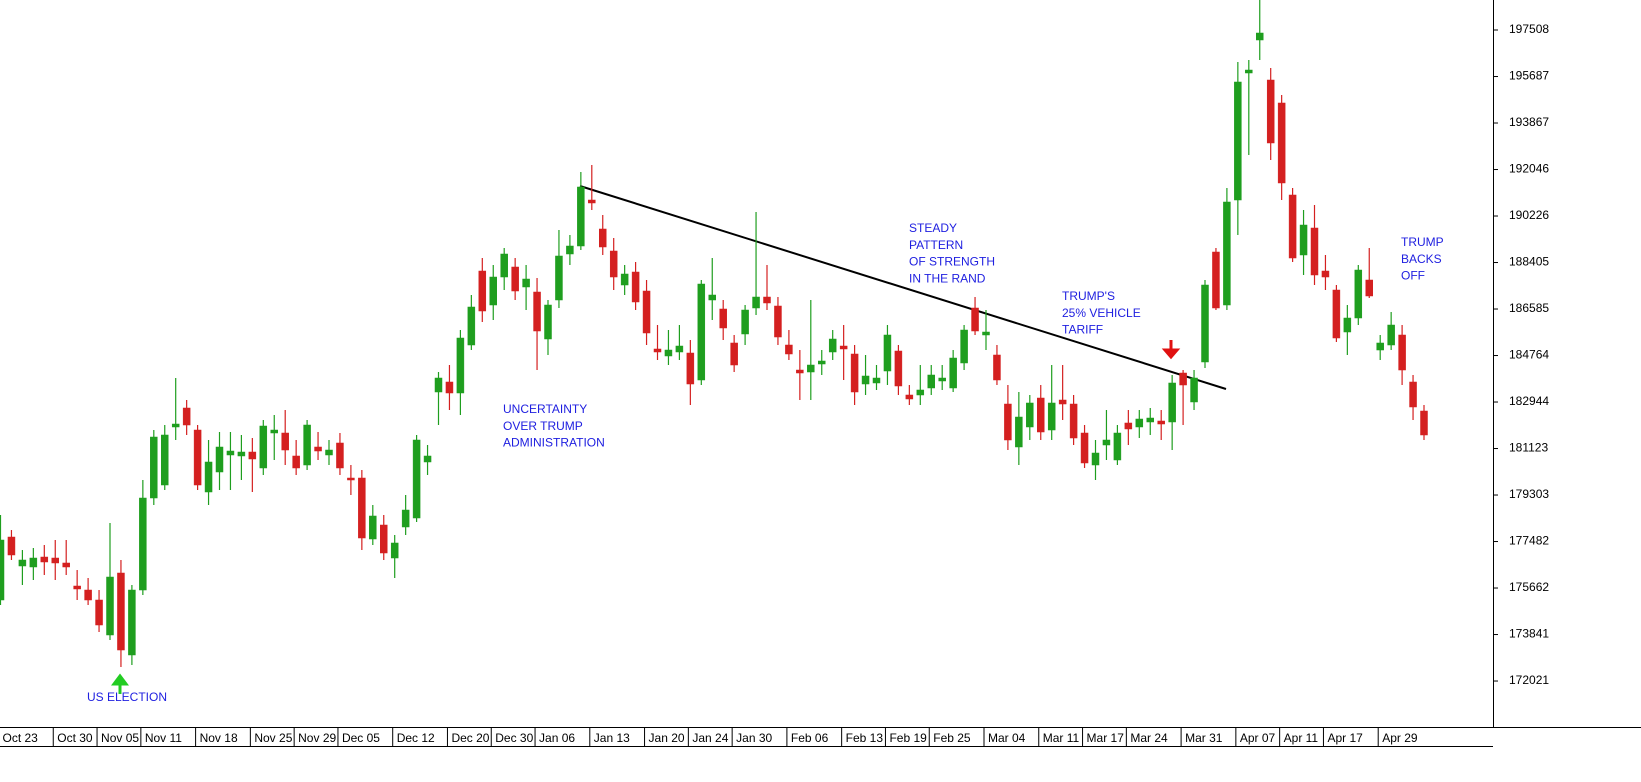  Describe the element at coordinates (557, 738) in the screenshot. I see `x-tick-label: Jan 06` at that location.